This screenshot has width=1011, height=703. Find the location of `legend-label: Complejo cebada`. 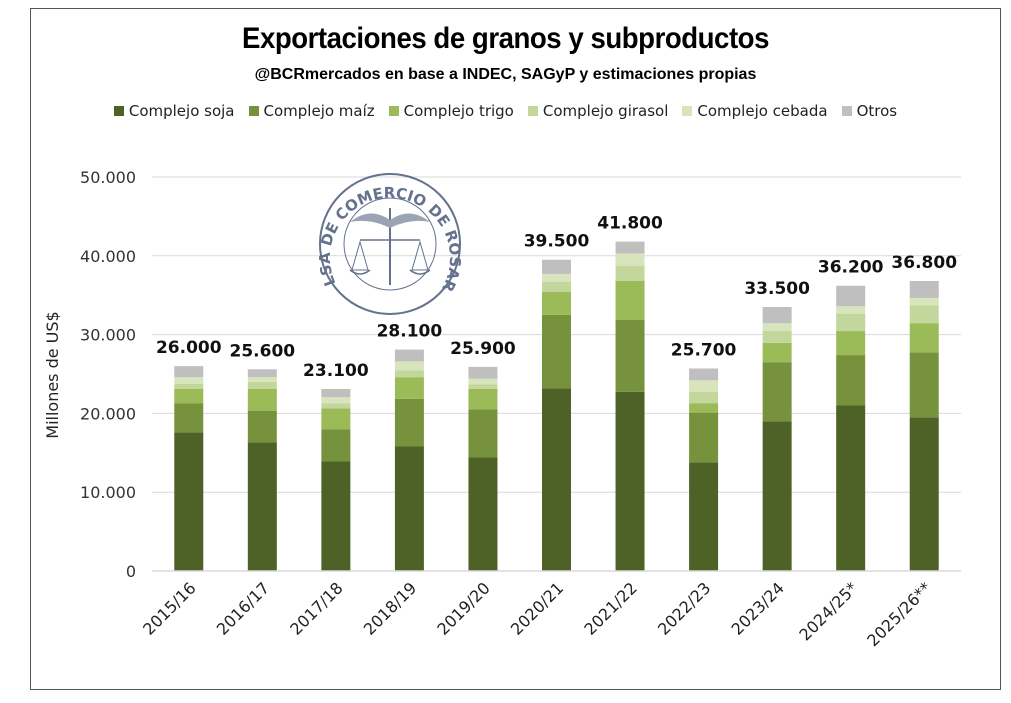

legend-label: Complejo cebada is located at coordinates (762, 111).